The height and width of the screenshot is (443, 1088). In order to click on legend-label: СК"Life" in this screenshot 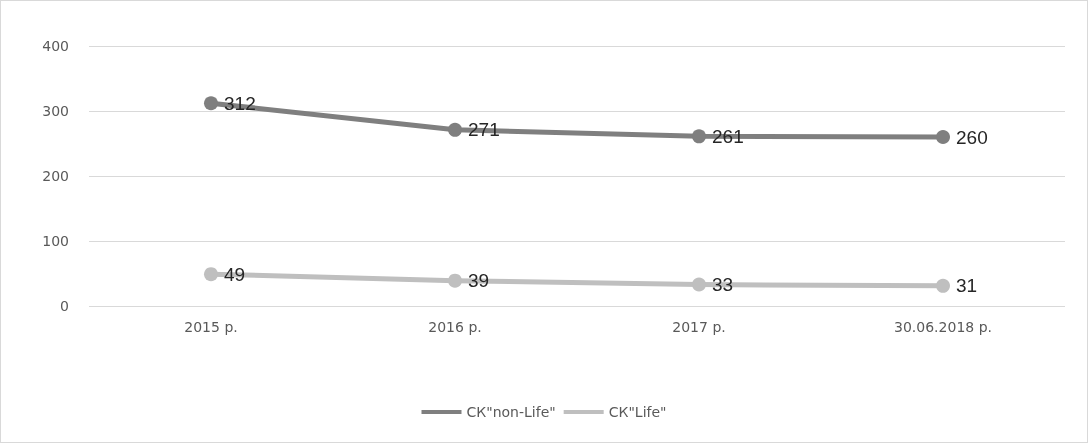, I will do `click(637, 412)`.